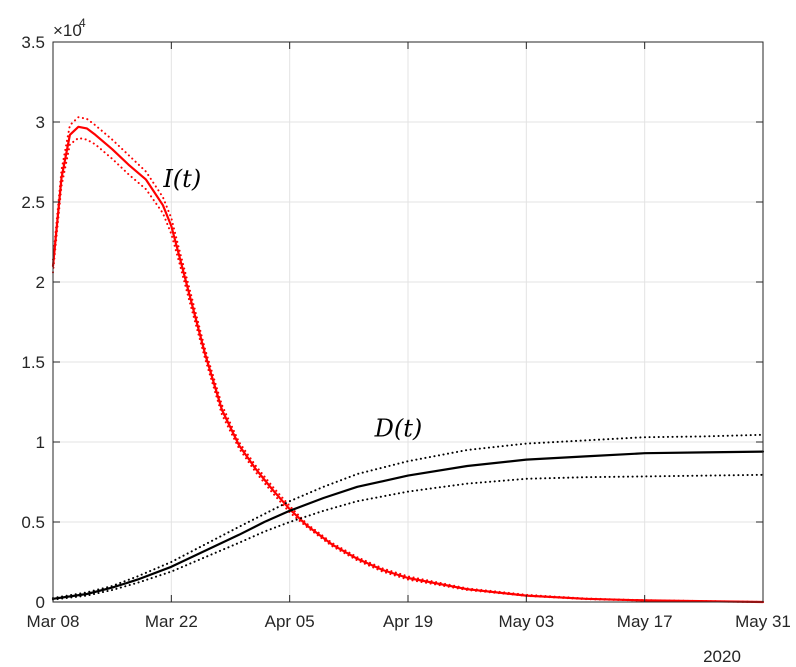 This screenshot has width=796, height=667. What do you see at coordinates (290, 621) in the screenshot?
I see `x-tick-label: Apr 05` at bounding box center [290, 621].